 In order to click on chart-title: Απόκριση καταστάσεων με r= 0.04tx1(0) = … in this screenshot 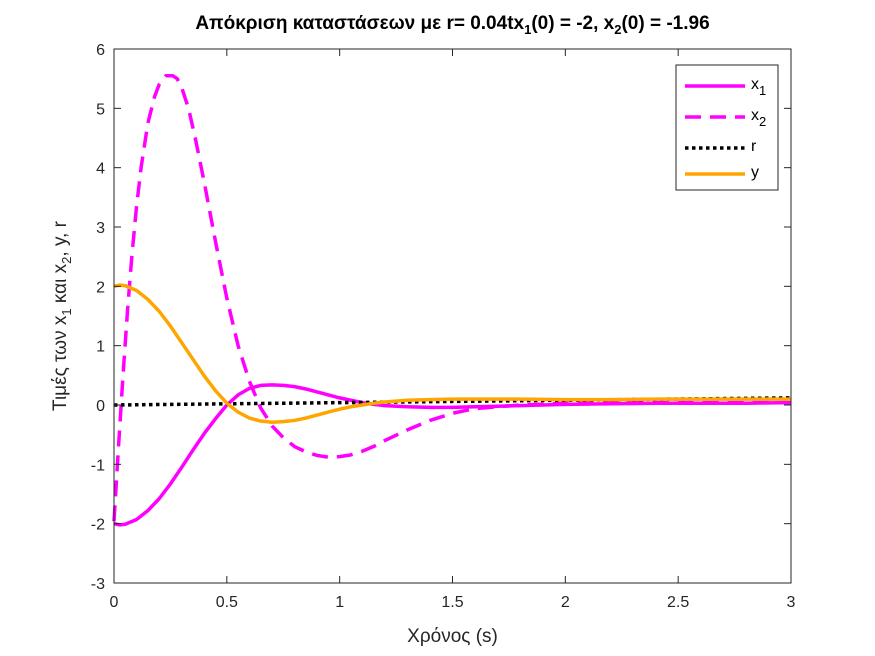, I will do `click(452, 25)`.